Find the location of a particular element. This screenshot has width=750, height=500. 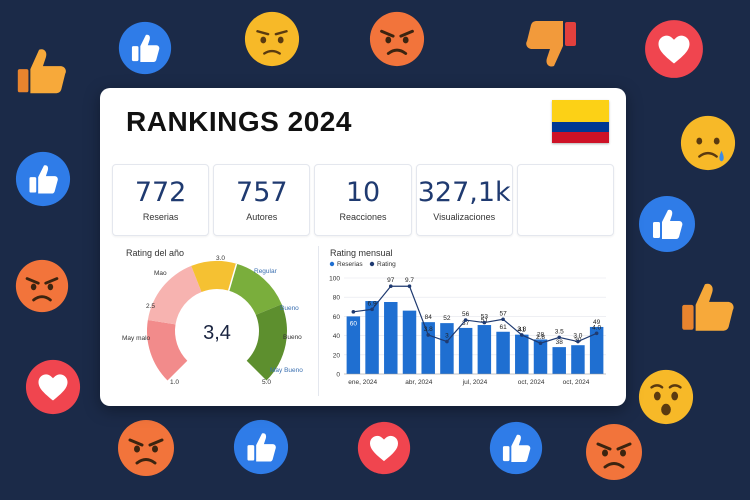

bar-chart-title: Rating mensual is located at coordinates (361, 253).